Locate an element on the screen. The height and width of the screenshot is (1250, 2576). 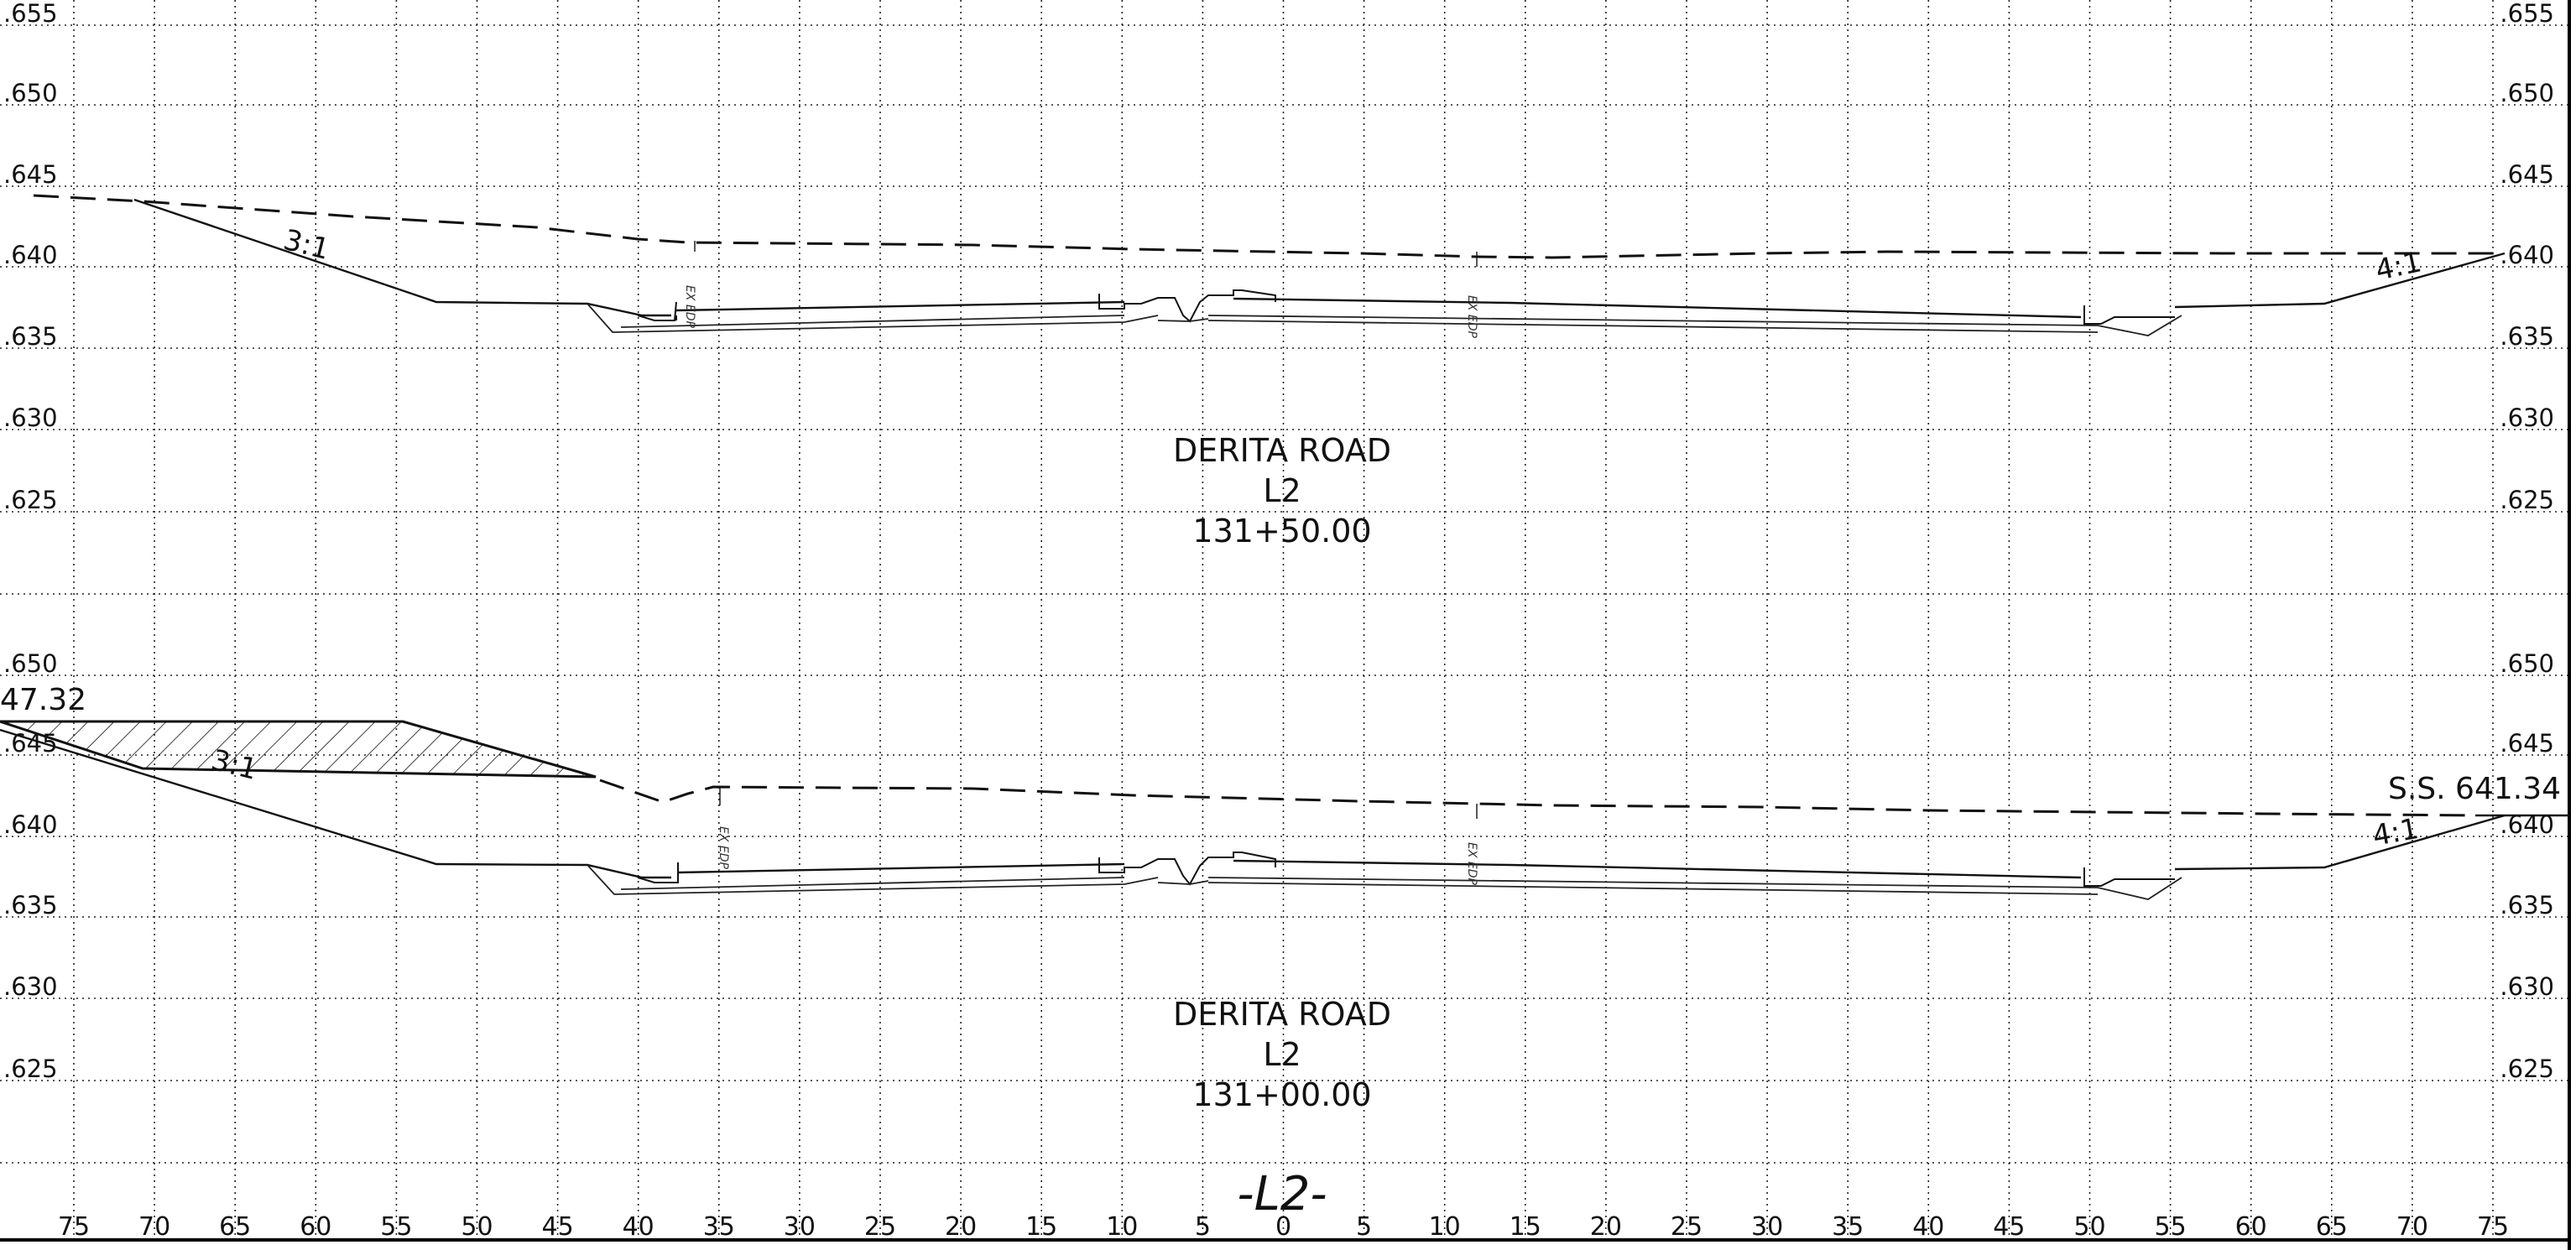
lower-road-name: DERITA ROAD is located at coordinates (1282, 1014).